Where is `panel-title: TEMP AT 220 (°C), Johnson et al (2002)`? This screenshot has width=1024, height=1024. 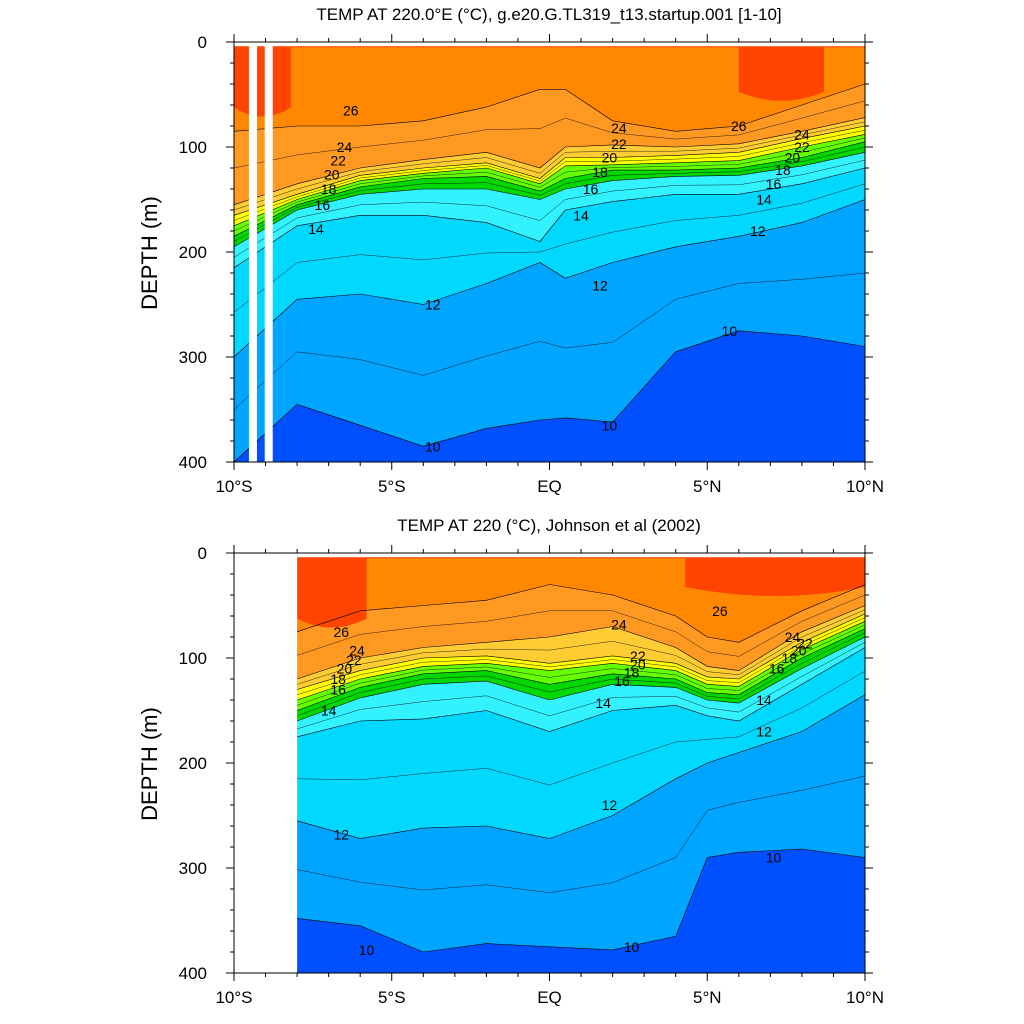
panel-title: TEMP AT 220 (°C), Johnson et al (2002) is located at coordinates (549, 525).